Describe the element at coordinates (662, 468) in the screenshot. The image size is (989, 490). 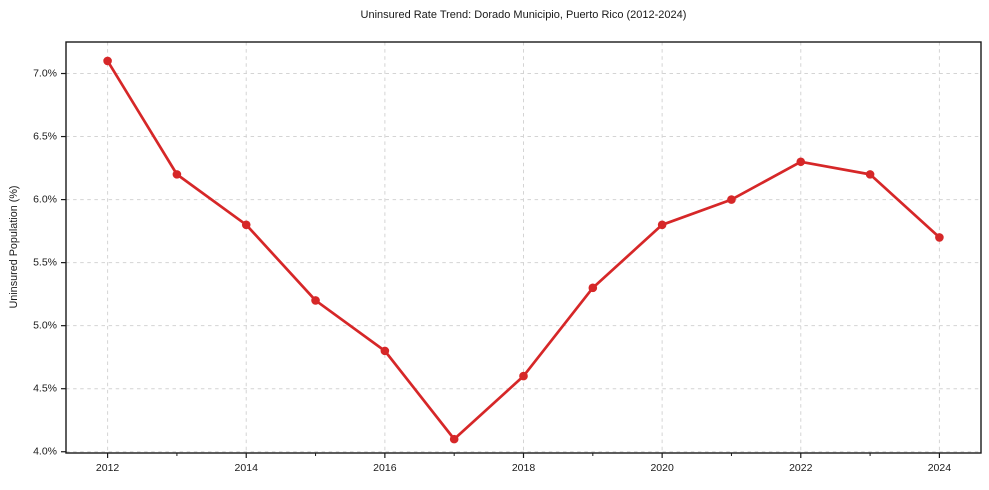
I see `x-tick-label: 2020` at that location.